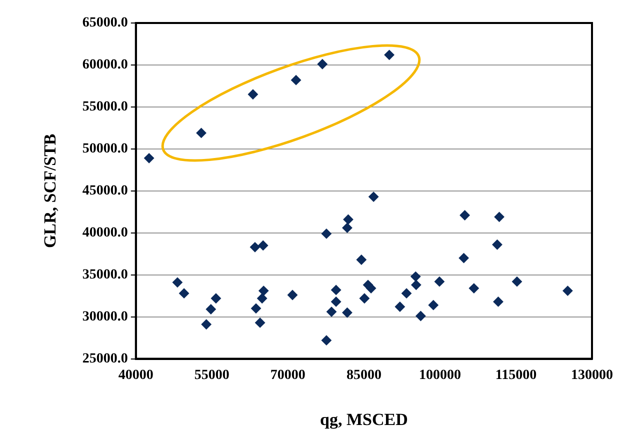 The width and height of the screenshot is (617, 435). Describe the element at coordinates (105, 23) in the screenshot. I see `y-tick-label: 65000.0` at that location.